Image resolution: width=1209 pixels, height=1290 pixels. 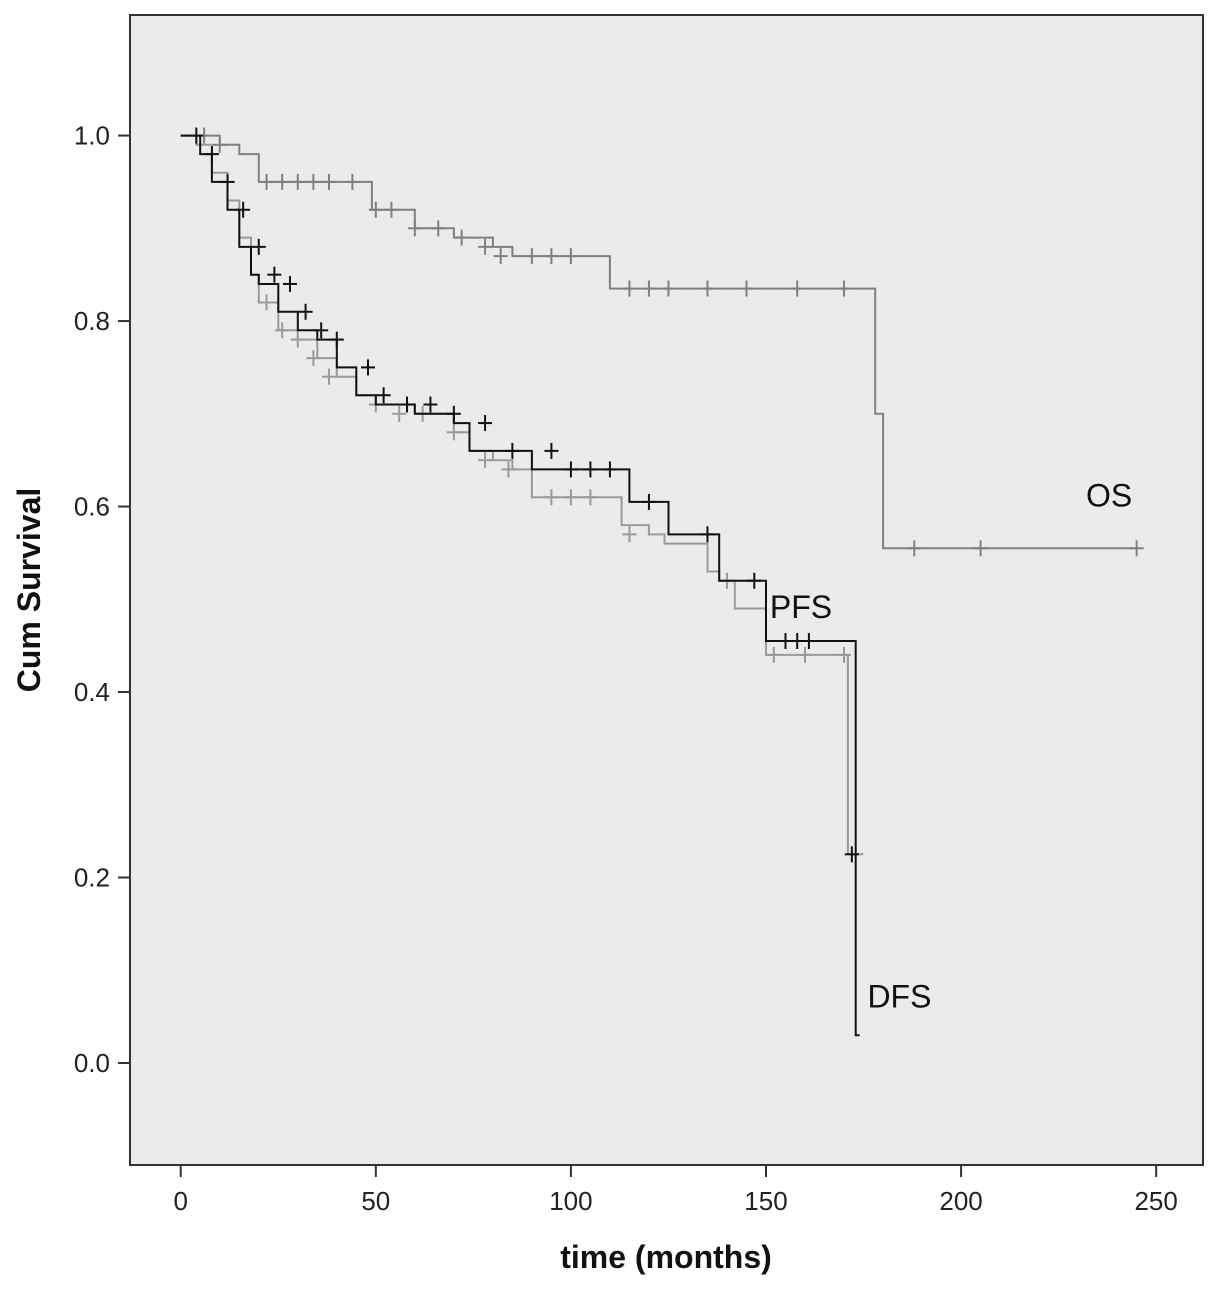 I want to click on y-axis-title: Cum Survival, so click(x=29, y=590).